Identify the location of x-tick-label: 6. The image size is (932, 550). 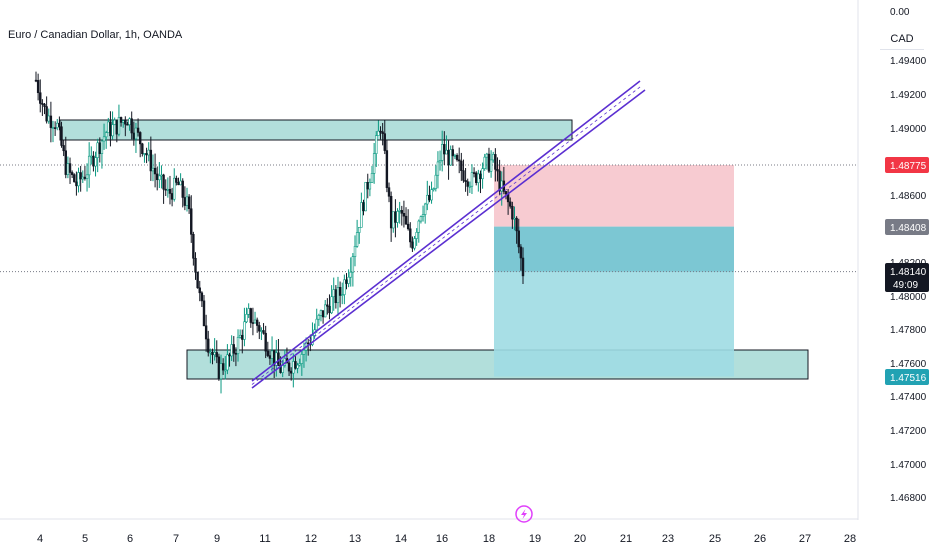
(130, 539).